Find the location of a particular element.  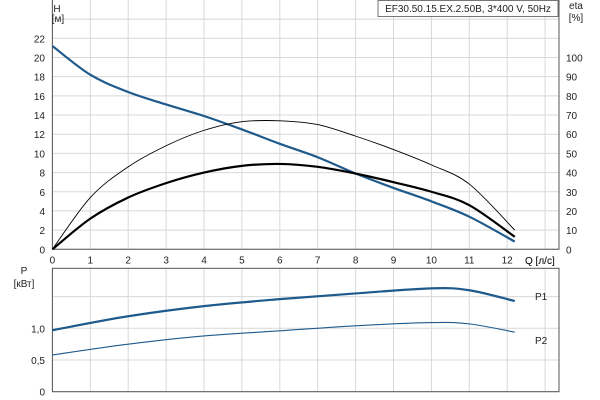

x-tick-label-top: 8 is located at coordinates (356, 260).